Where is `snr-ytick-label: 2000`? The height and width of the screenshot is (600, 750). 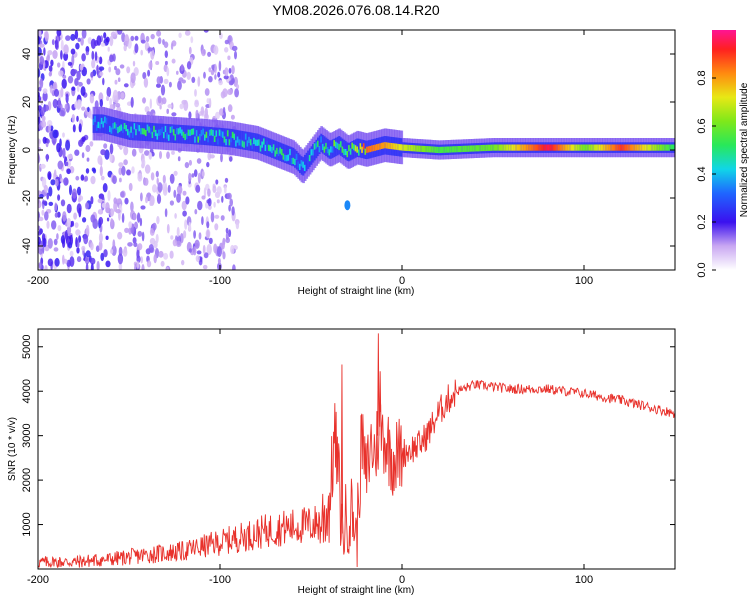 snr-ytick-label: 2000 is located at coordinates (27, 480).